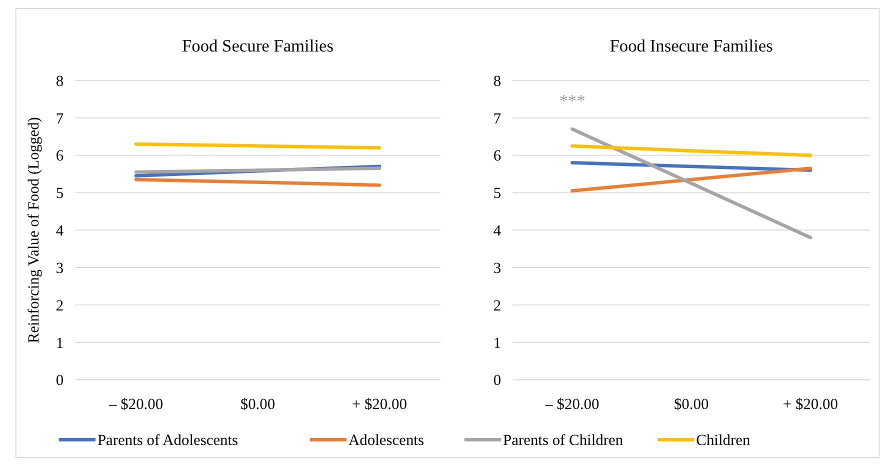 This screenshot has height=466, width=895. I want to click on chart-title: Food Insecure Families, so click(692, 46).